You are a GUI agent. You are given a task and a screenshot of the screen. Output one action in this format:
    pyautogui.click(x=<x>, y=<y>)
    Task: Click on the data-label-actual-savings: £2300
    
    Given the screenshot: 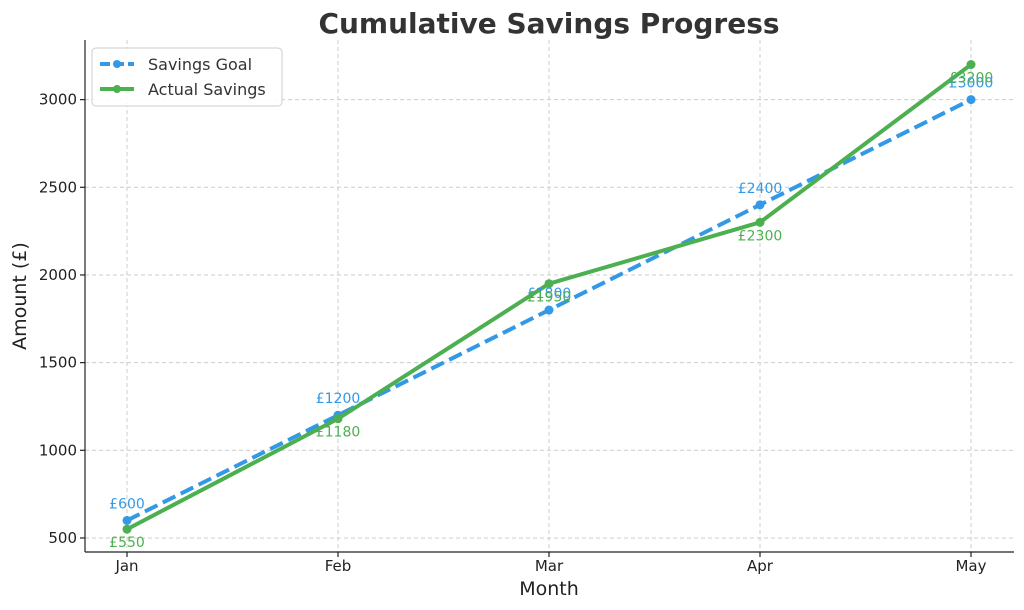 What is the action you would take?
    pyautogui.click(x=760, y=236)
    